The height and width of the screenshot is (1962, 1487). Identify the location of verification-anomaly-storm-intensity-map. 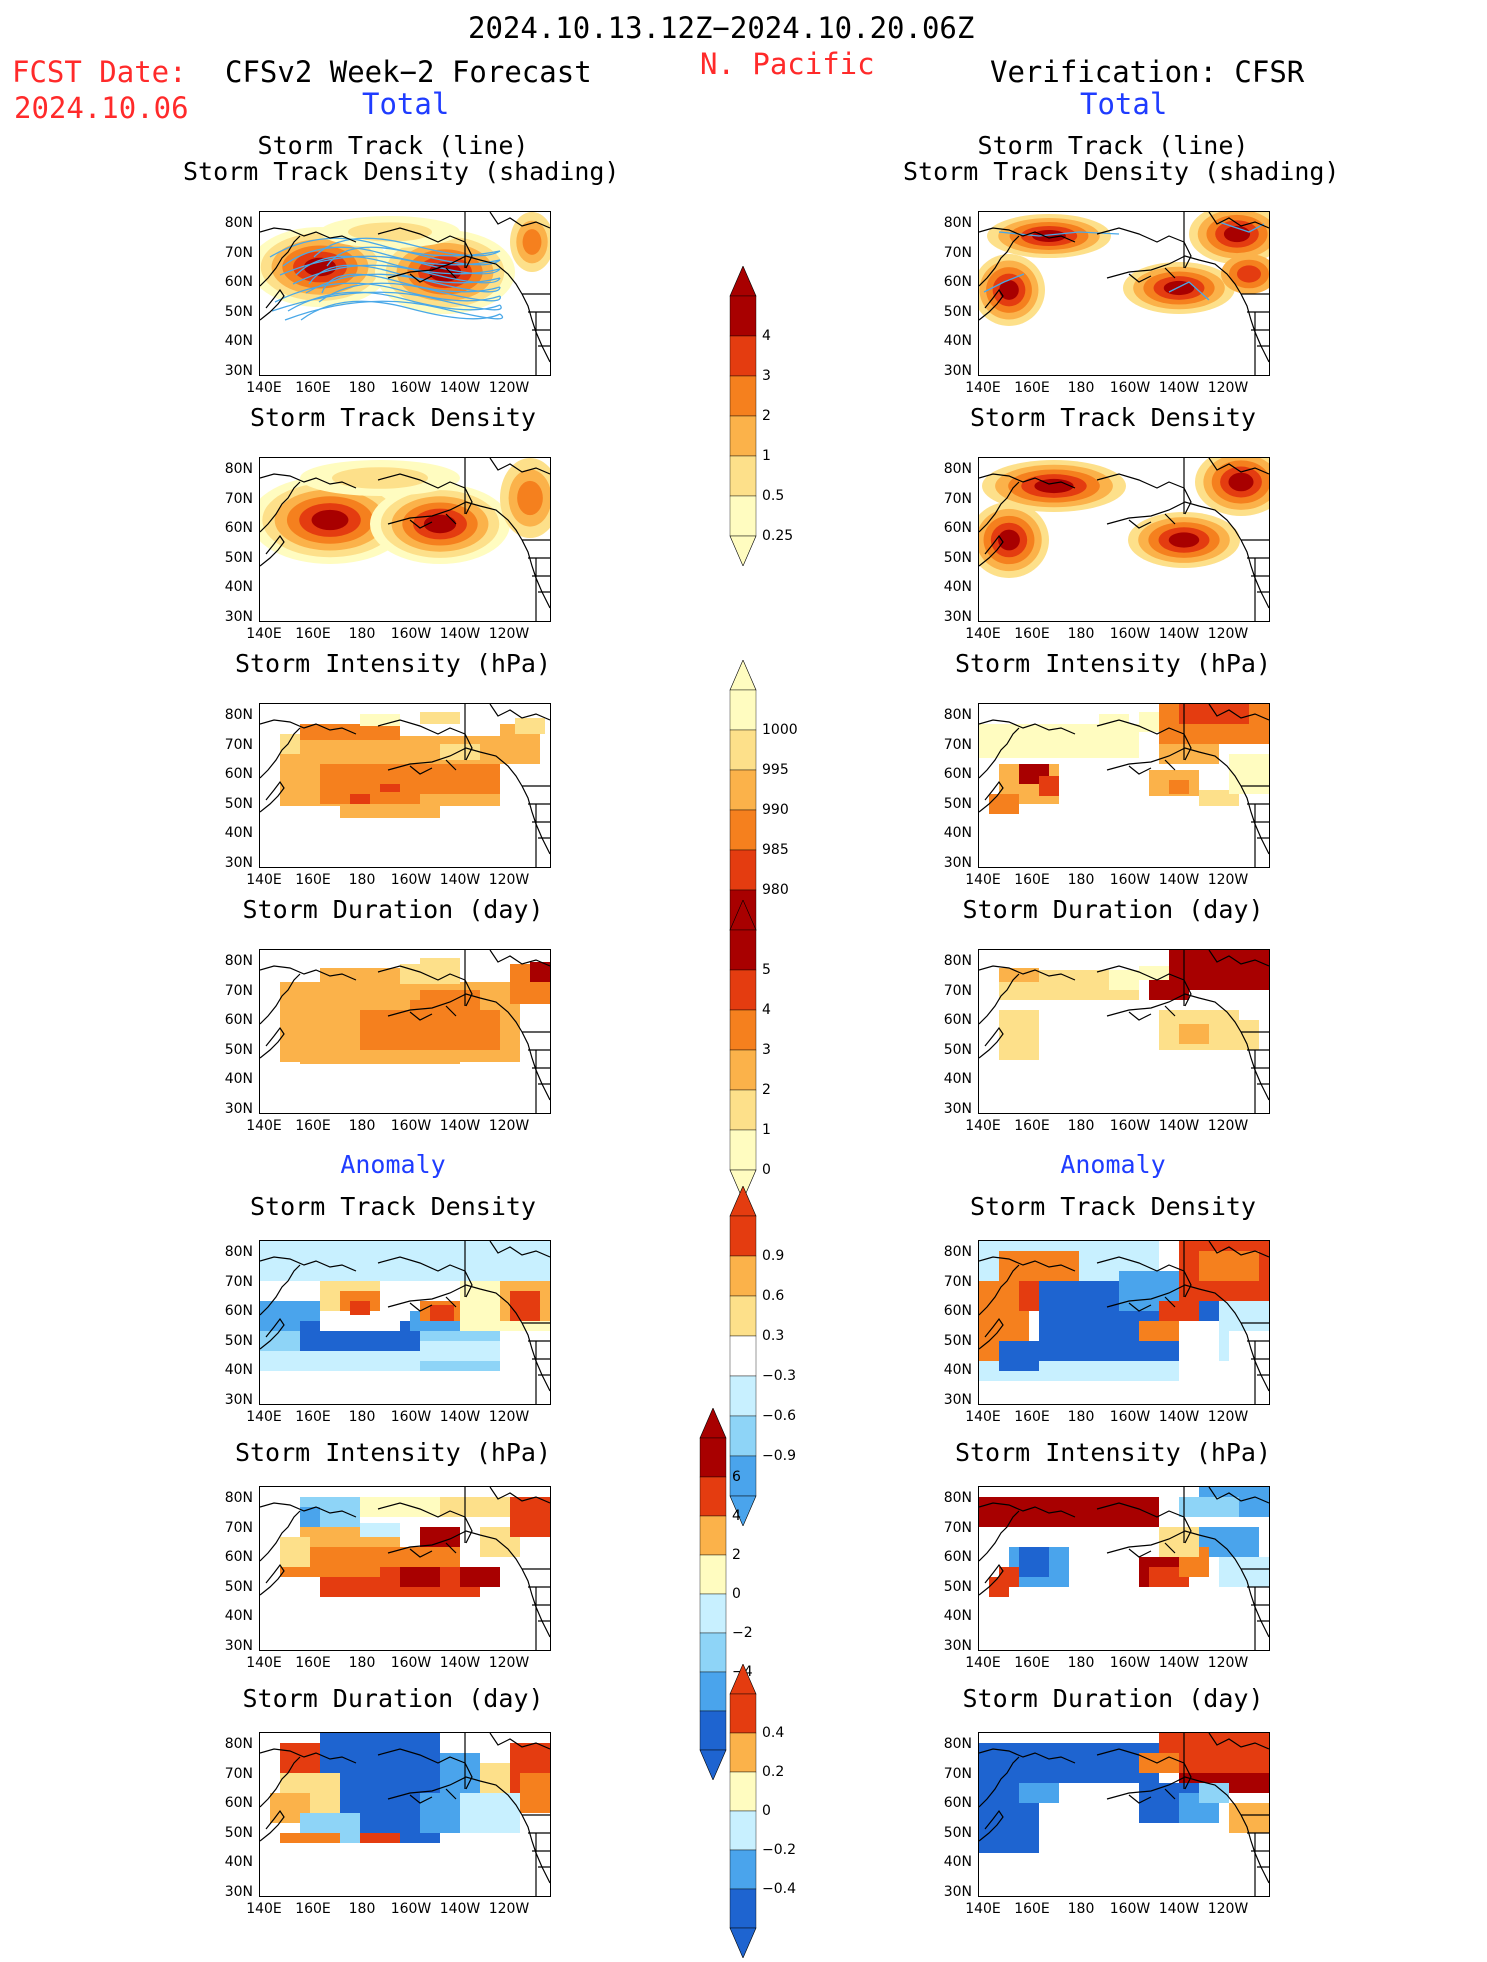
(1124, 1568).